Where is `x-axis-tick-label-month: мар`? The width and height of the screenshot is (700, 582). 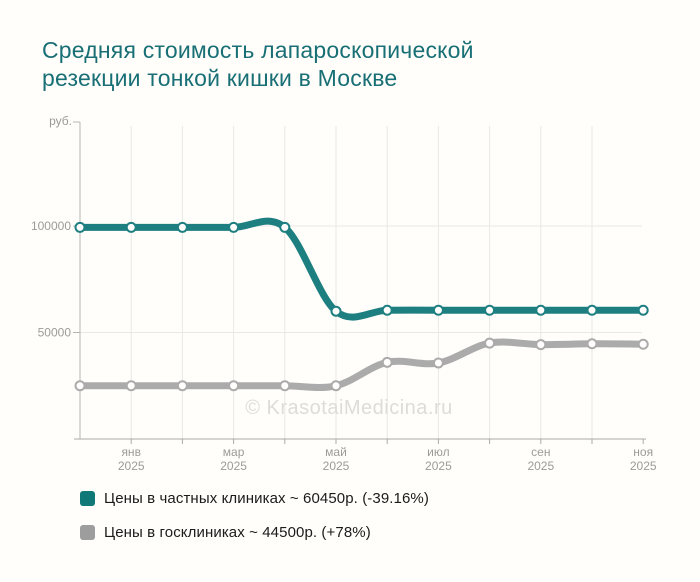 x-axis-tick-label-month: мар is located at coordinates (234, 452).